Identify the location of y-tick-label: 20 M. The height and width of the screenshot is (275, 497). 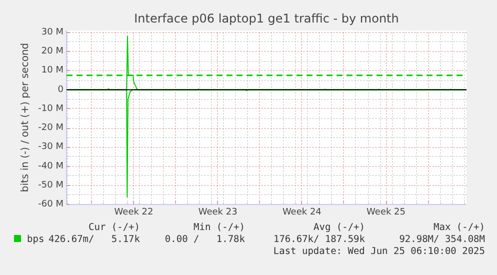
(52, 51).